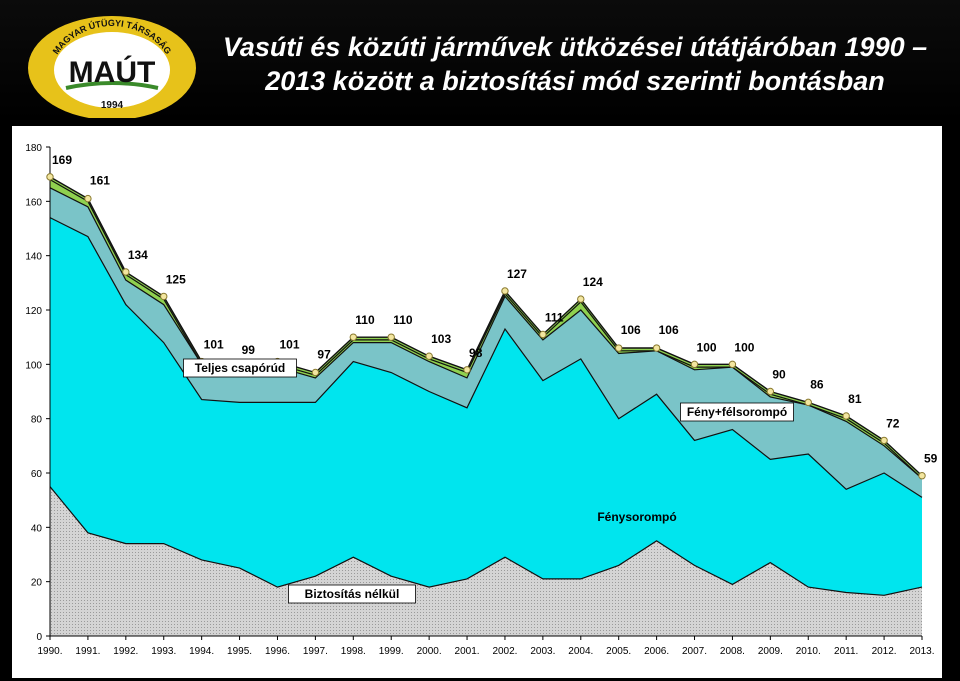 The width and height of the screenshot is (960, 681). Describe the element at coordinates (542, 651) in the screenshot. I see `x-tick-label: 2003.` at that location.